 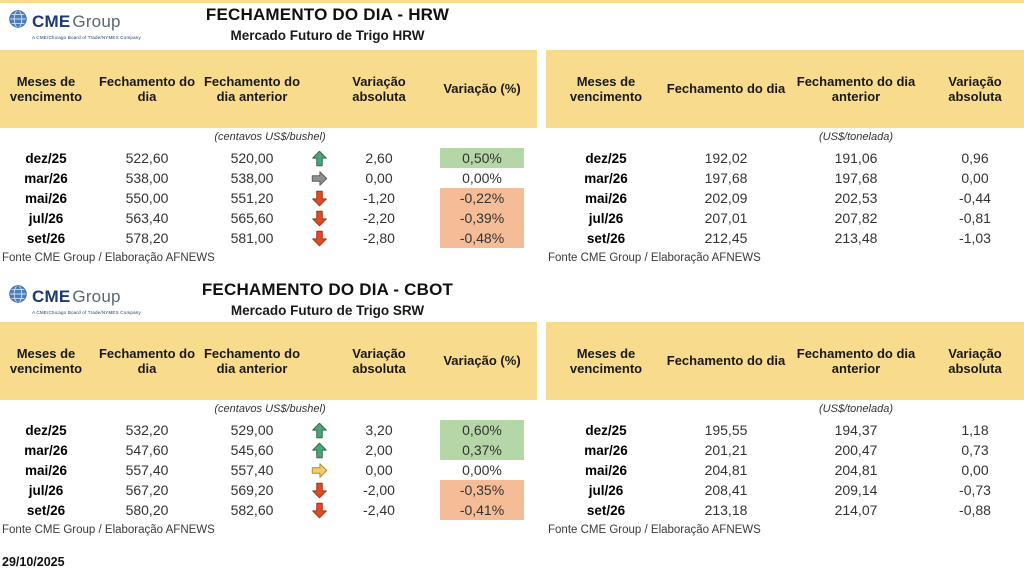 What do you see at coordinates (856, 490) in the screenshot?
I see `cell-prev-close: 209,14` at bounding box center [856, 490].